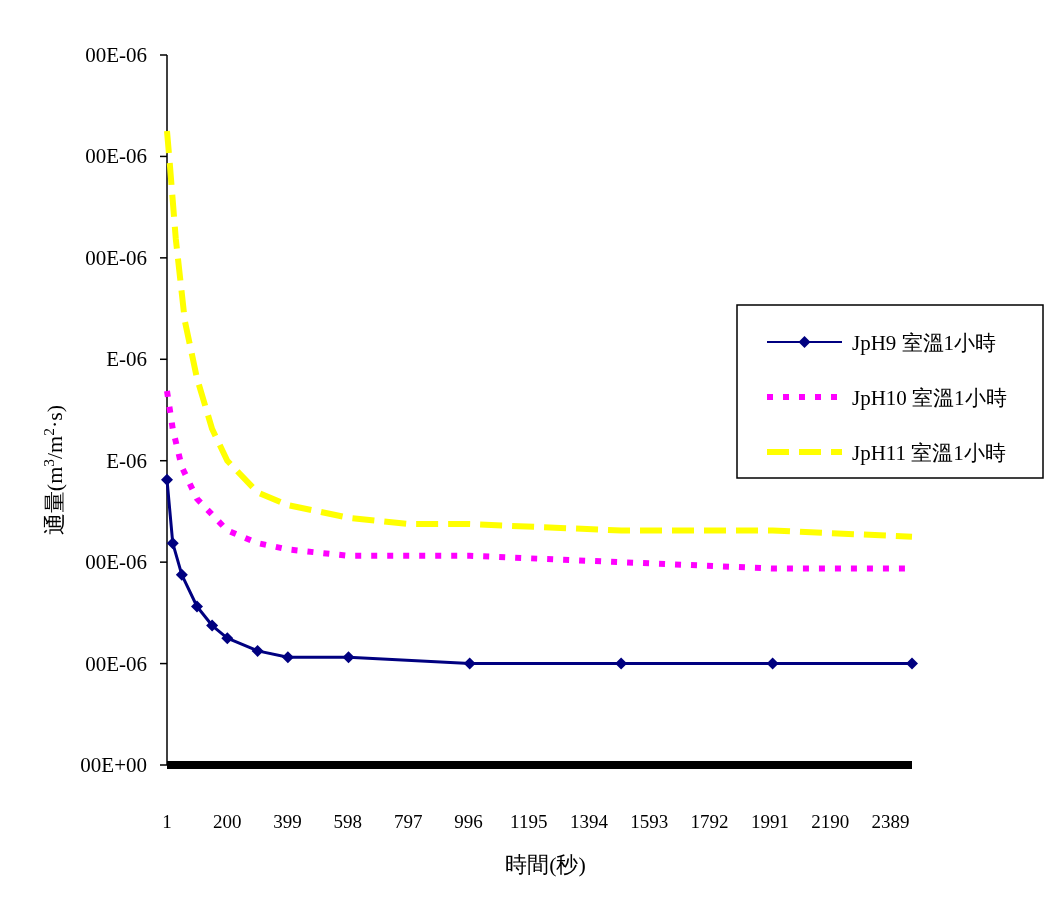 The image size is (1047, 912). Describe the element at coordinates (545, 864) in the screenshot. I see `x-axis-title: 時間(秒)` at that location.